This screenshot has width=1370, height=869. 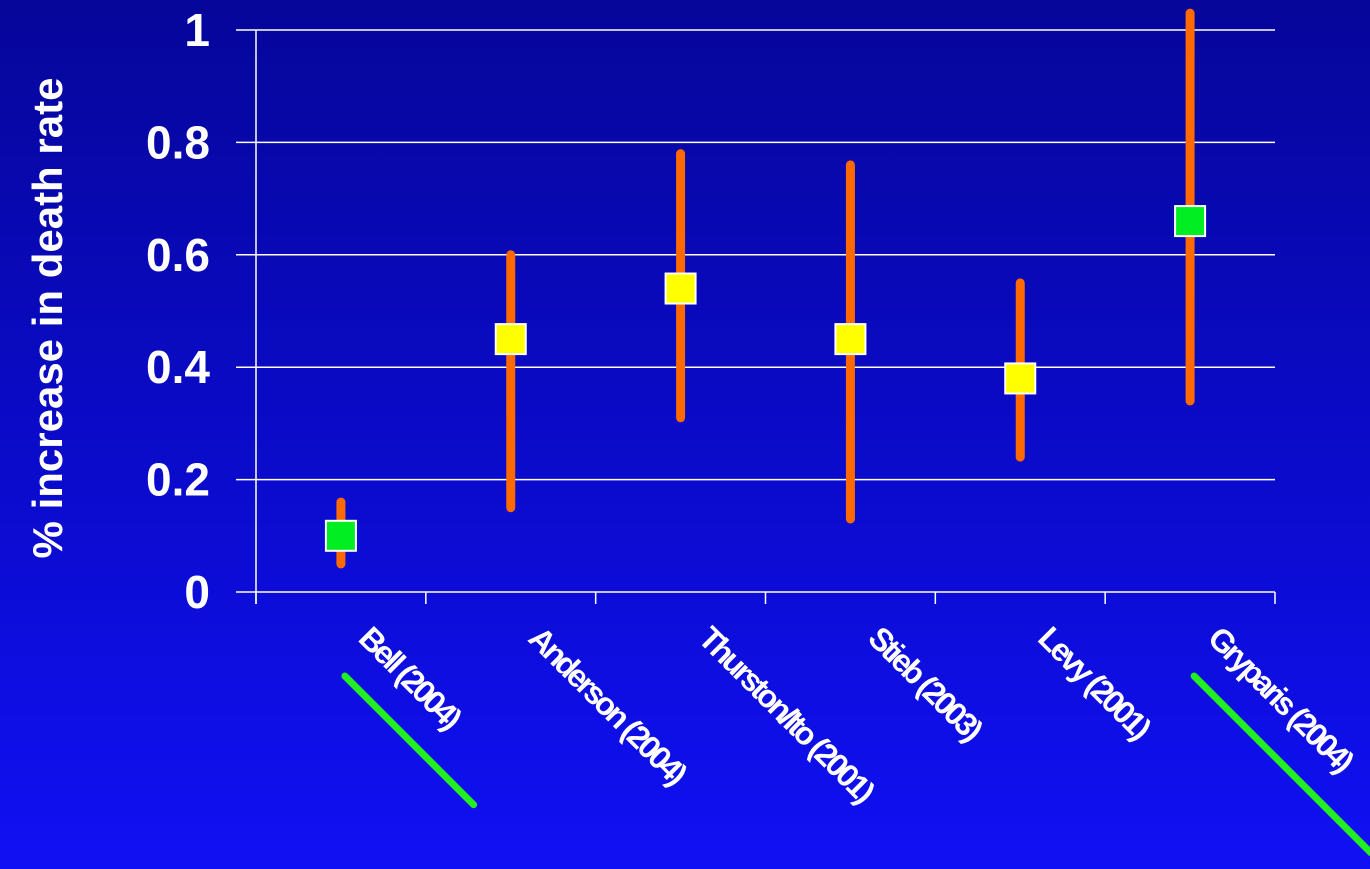 I want to click on y-tick-label: 1, so click(x=197, y=30).